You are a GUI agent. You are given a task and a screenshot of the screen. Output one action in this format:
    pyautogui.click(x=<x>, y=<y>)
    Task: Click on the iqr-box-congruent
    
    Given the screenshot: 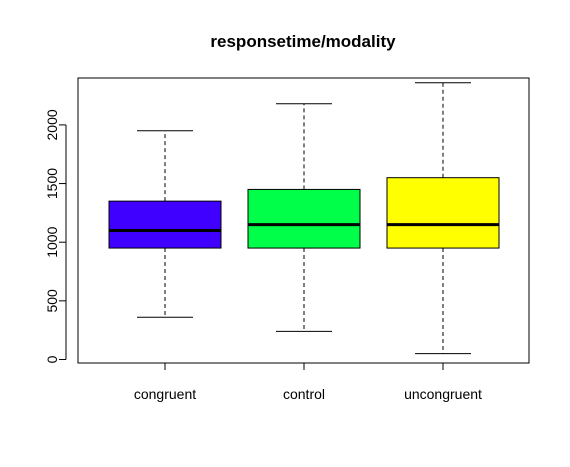 What is the action you would take?
    pyautogui.click(x=165, y=224)
    